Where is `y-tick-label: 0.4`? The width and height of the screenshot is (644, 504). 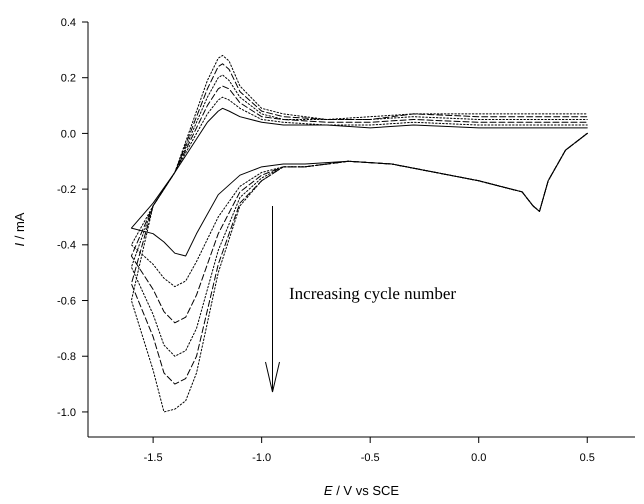 y-tick-label: 0.4 is located at coordinates (68, 22).